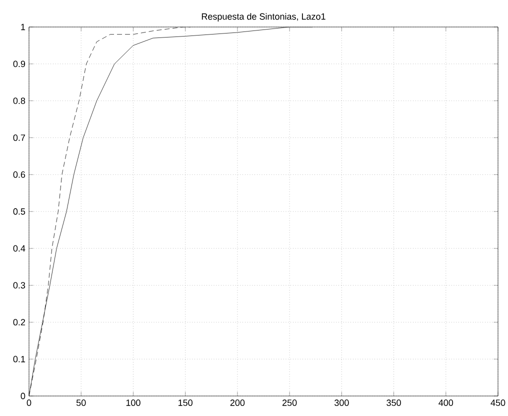  What do you see at coordinates (19, 211) in the screenshot?
I see `y-tick-label: 0.5` at bounding box center [19, 211].